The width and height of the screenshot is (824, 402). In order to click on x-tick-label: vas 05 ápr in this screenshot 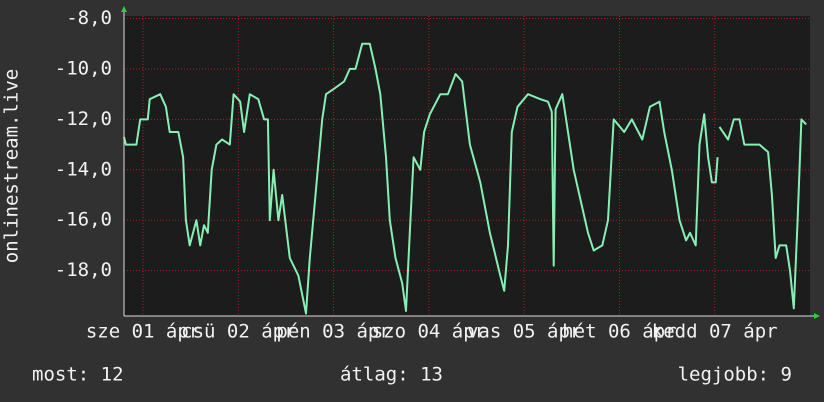, I will do `click(524, 332)`.